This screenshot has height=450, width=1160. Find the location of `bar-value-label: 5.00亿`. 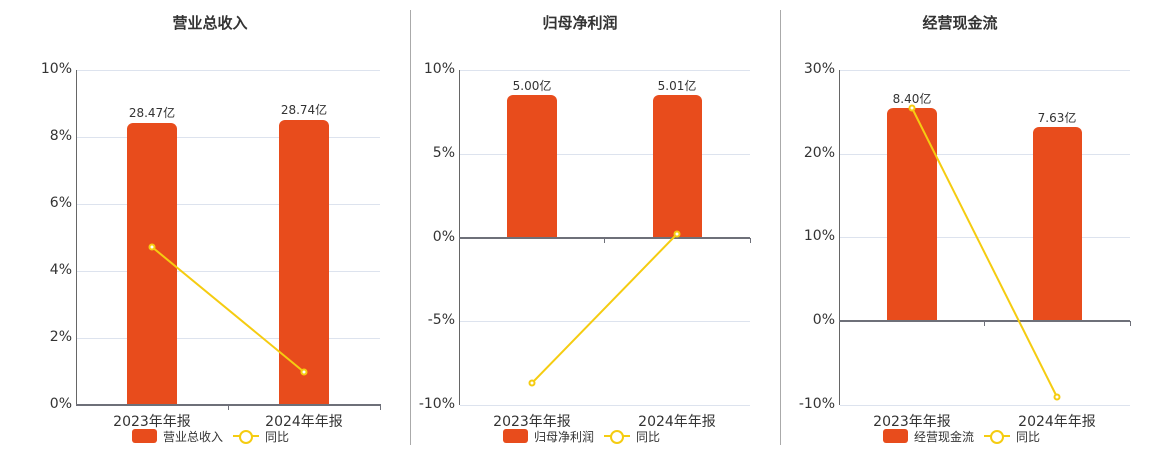

bar-value-label: 5.00亿 is located at coordinates (532, 86).